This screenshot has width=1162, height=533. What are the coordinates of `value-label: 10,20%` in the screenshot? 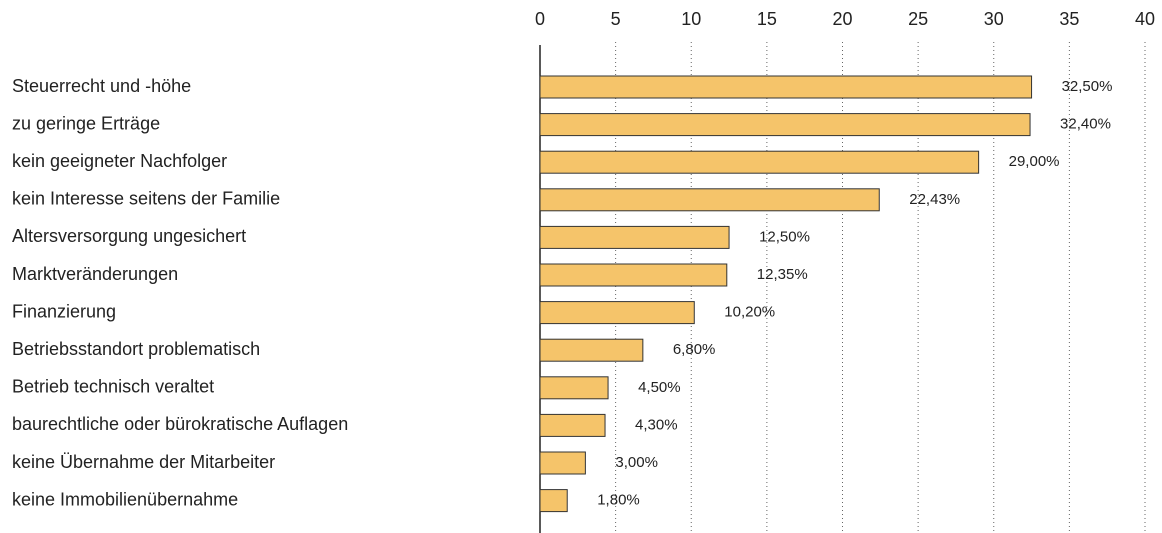 It's located at (749, 312).